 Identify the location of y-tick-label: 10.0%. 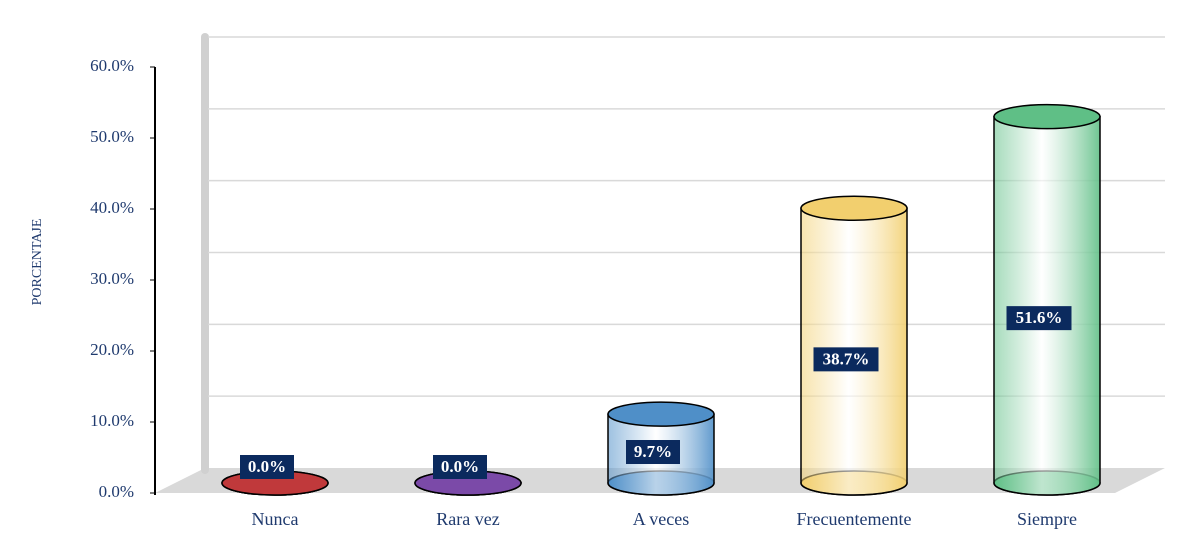
(112, 420).